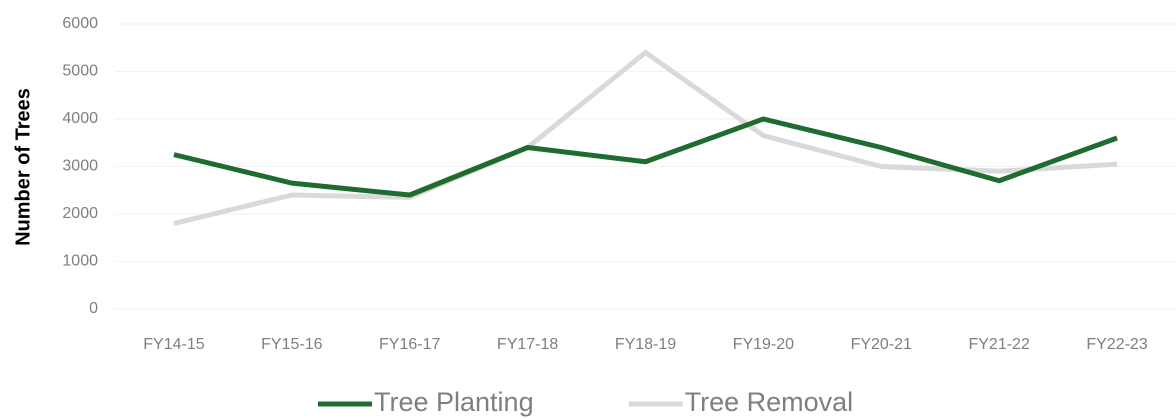 The width and height of the screenshot is (1176, 419). What do you see at coordinates (527, 344) in the screenshot?
I see `x-tick-label: FY17-18` at bounding box center [527, 344].